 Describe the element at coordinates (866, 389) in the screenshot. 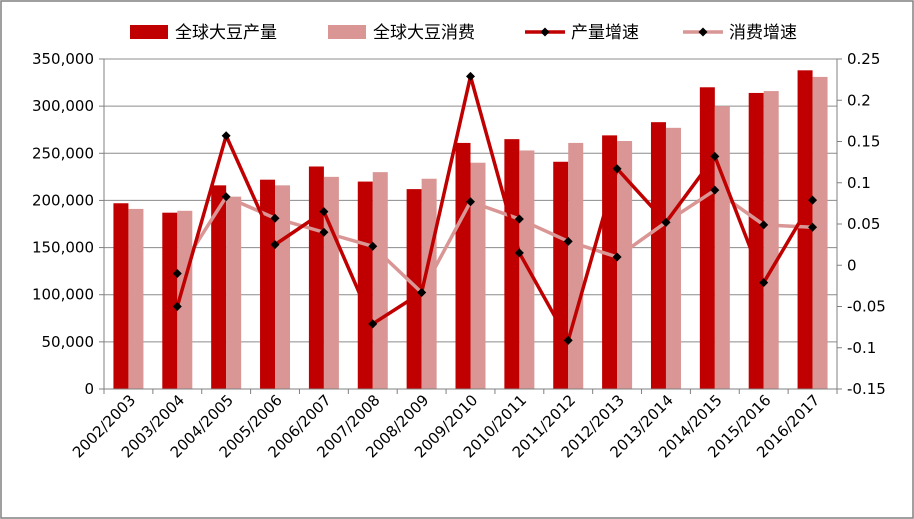

I see `right-tick-label: -0.15` at that location.